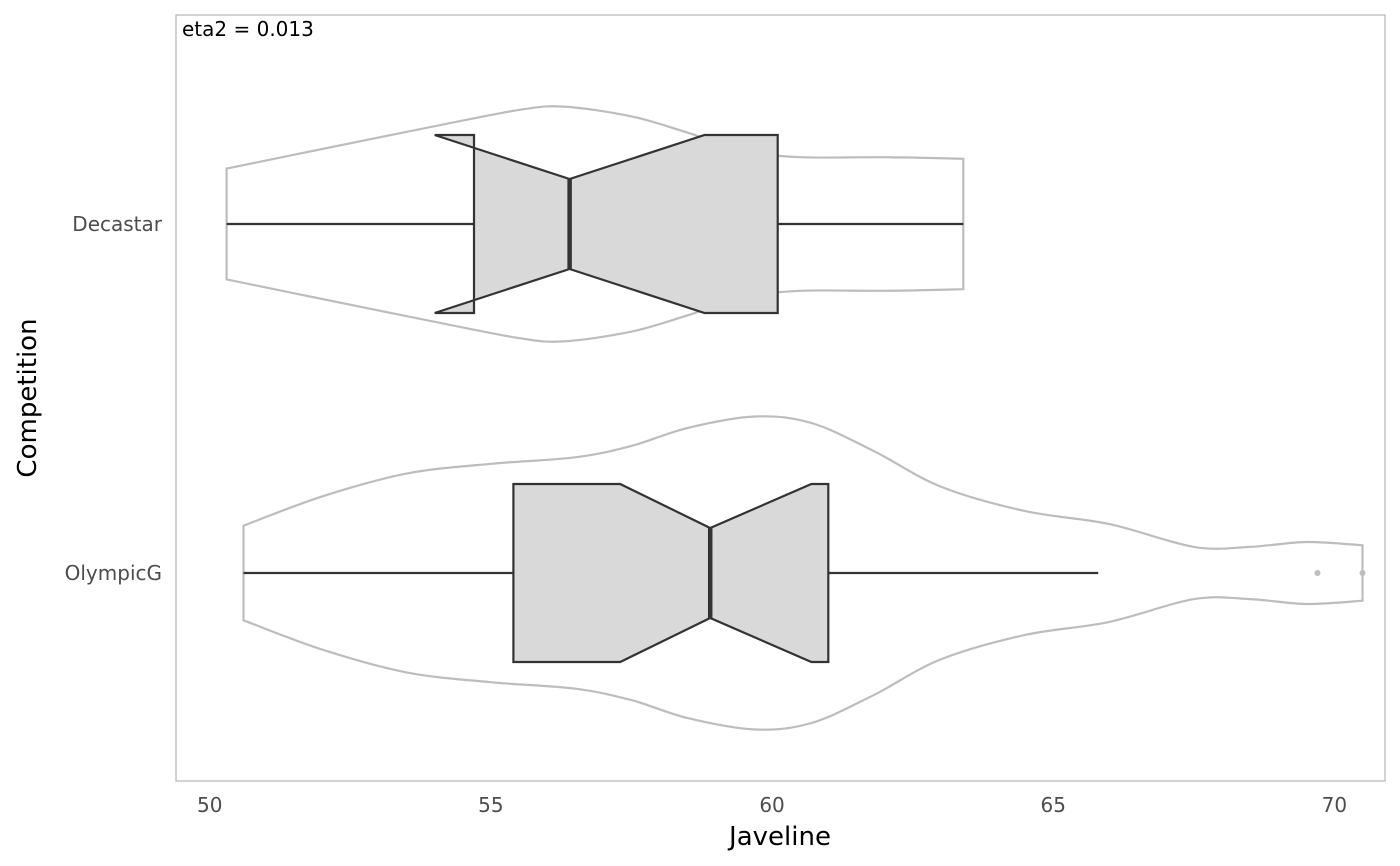  Describe the element at coordinates (1053, 805) in the screenshot. I see `x-tick-label-65: 65` at that location.